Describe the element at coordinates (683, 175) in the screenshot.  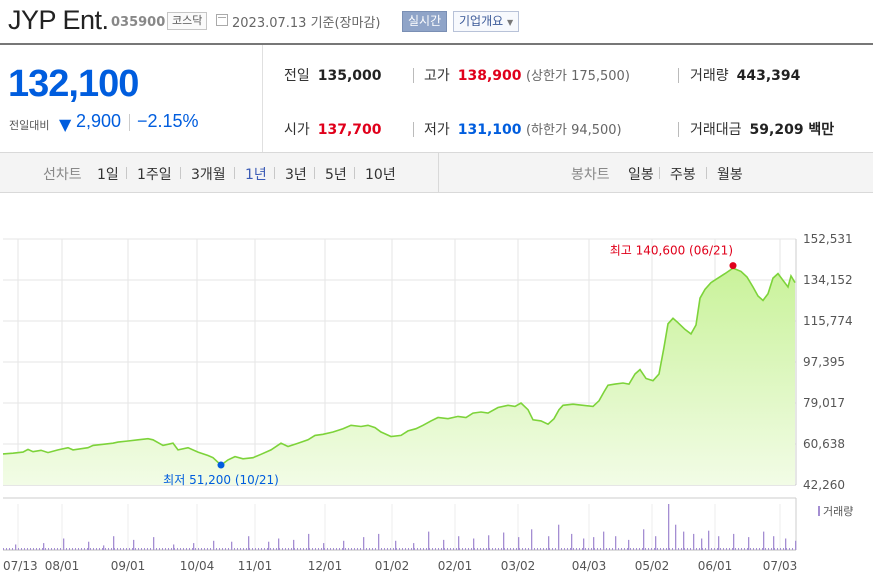
I see `tab-weekly: 주봉` at that location.